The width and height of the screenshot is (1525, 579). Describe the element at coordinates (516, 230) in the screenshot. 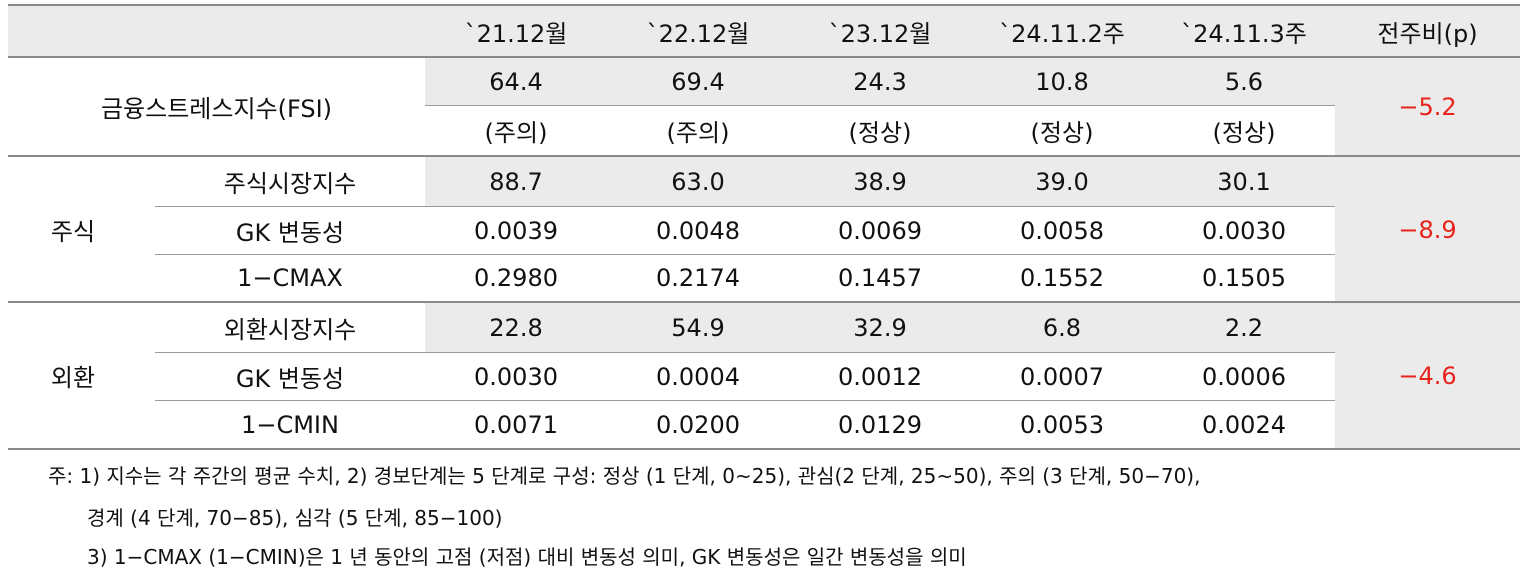

I see `stock-cell: 0.0039` at that location.